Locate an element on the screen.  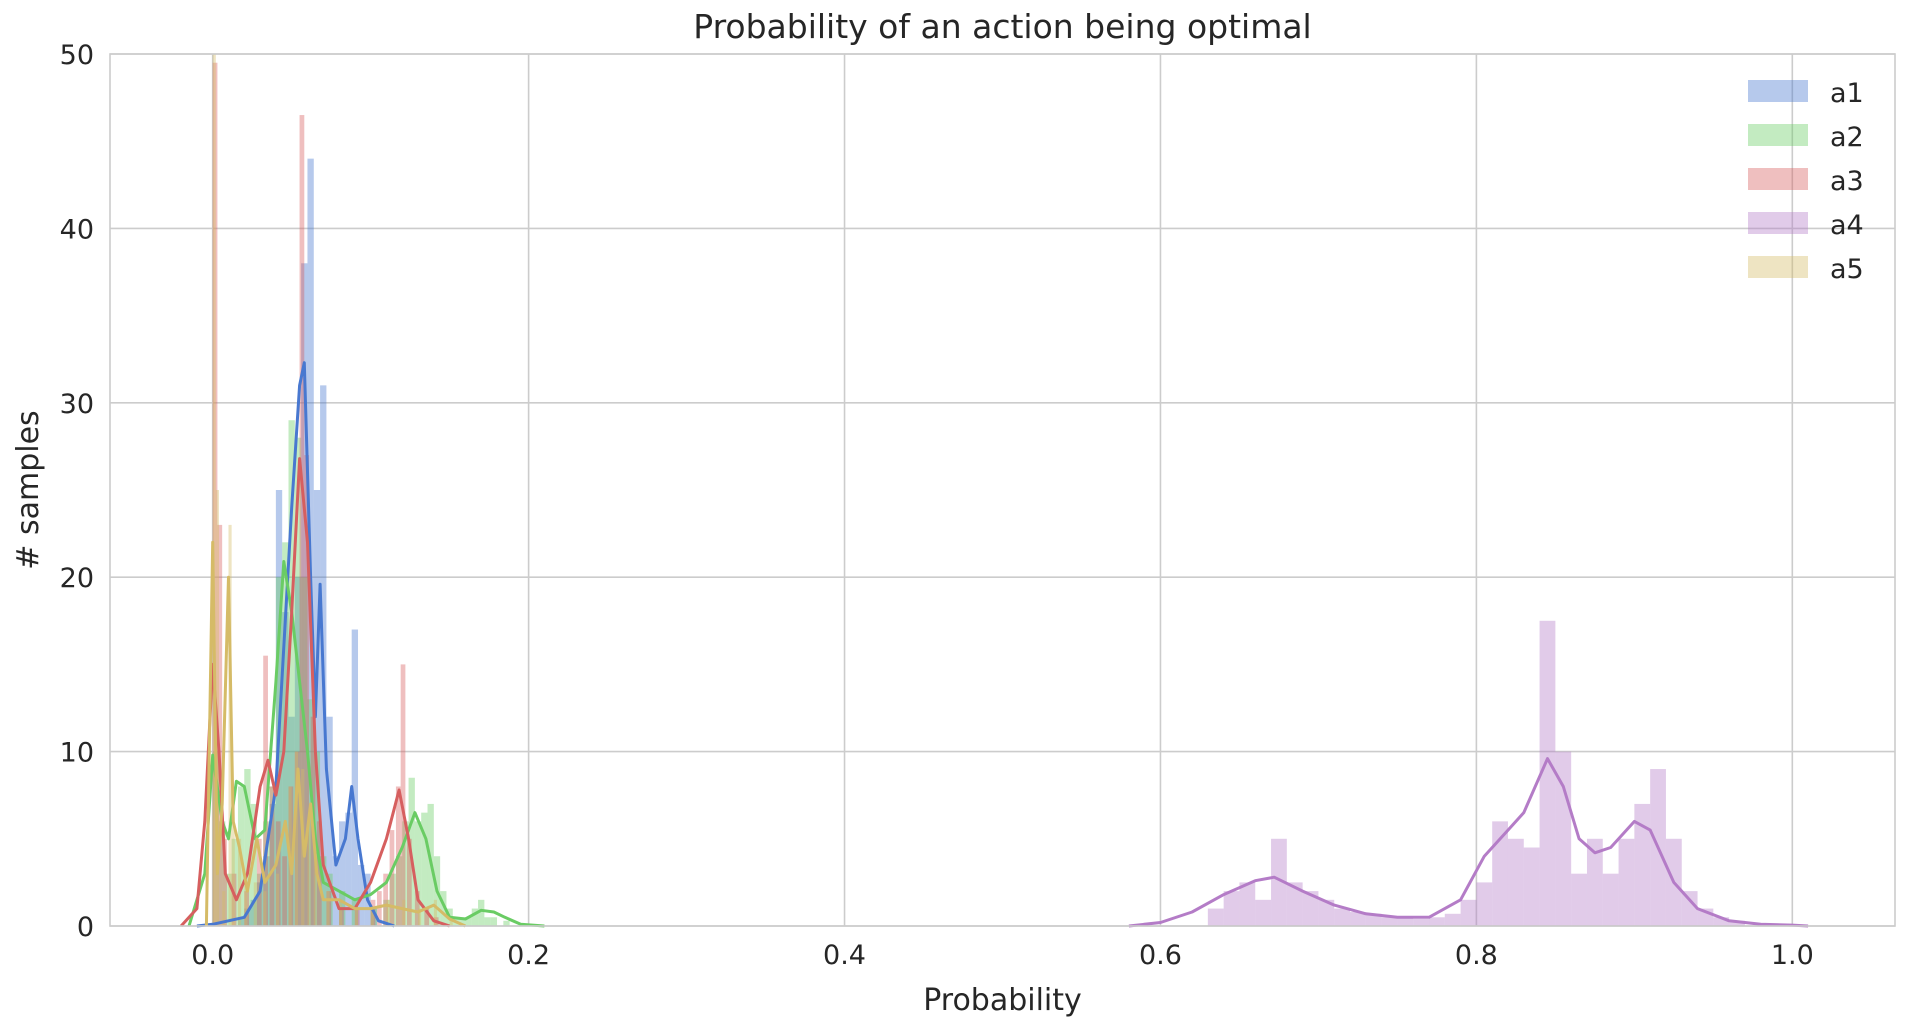
legend-swatch-a2 is located at coordinates (1778, 135).